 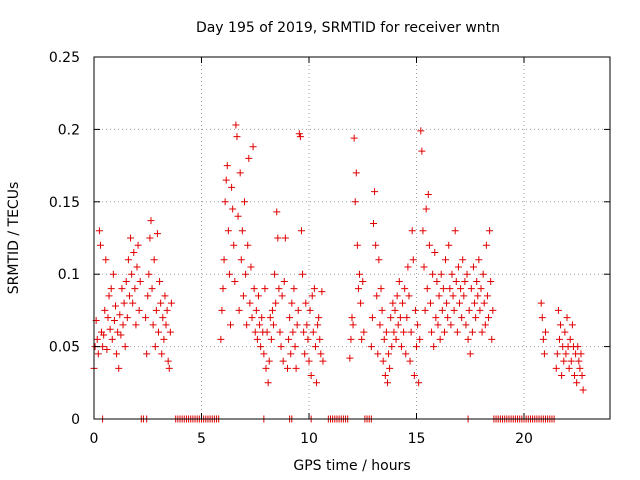 What do you see at coordinates (94, 439) in the screenshot?
I see `x-tick-label: 0` at bounding box center [94, 439].